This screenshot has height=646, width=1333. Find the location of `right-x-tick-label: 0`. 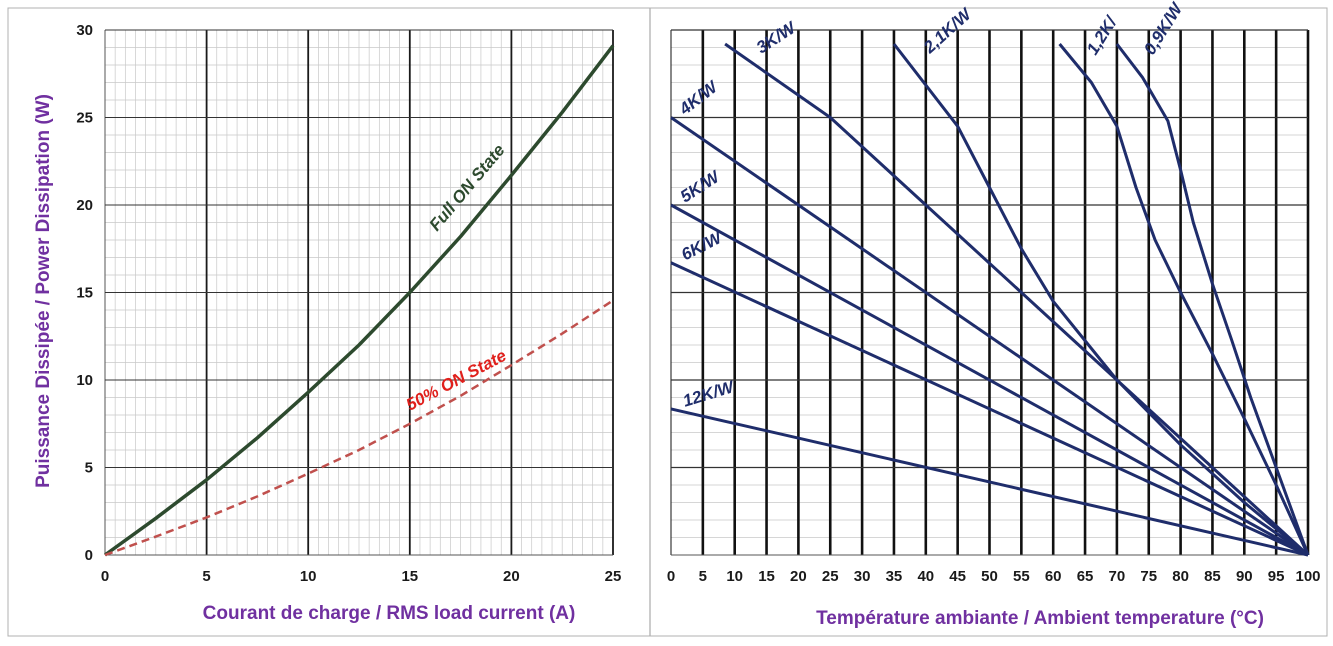

right-x-tick-label: 0 is located at coordinates (671, 576).